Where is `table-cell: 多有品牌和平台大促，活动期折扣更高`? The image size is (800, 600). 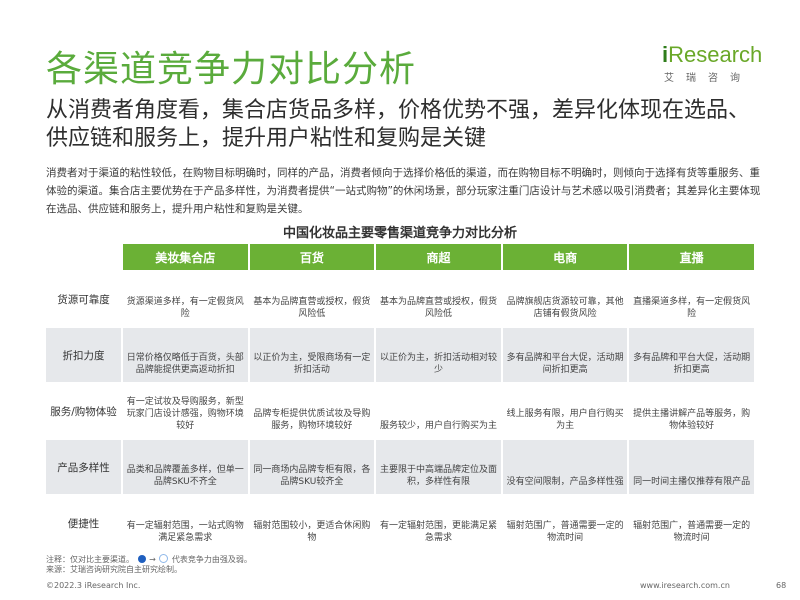 table-cell: 多有品牌和平台大促，活动期折扣更高 is located at coordinates (691, 355).